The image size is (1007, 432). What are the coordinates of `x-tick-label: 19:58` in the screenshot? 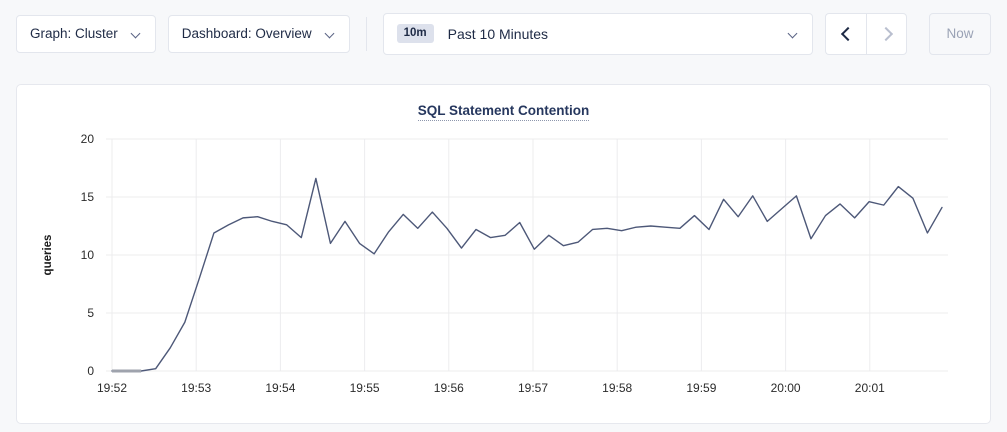 It's located at (617, 388).